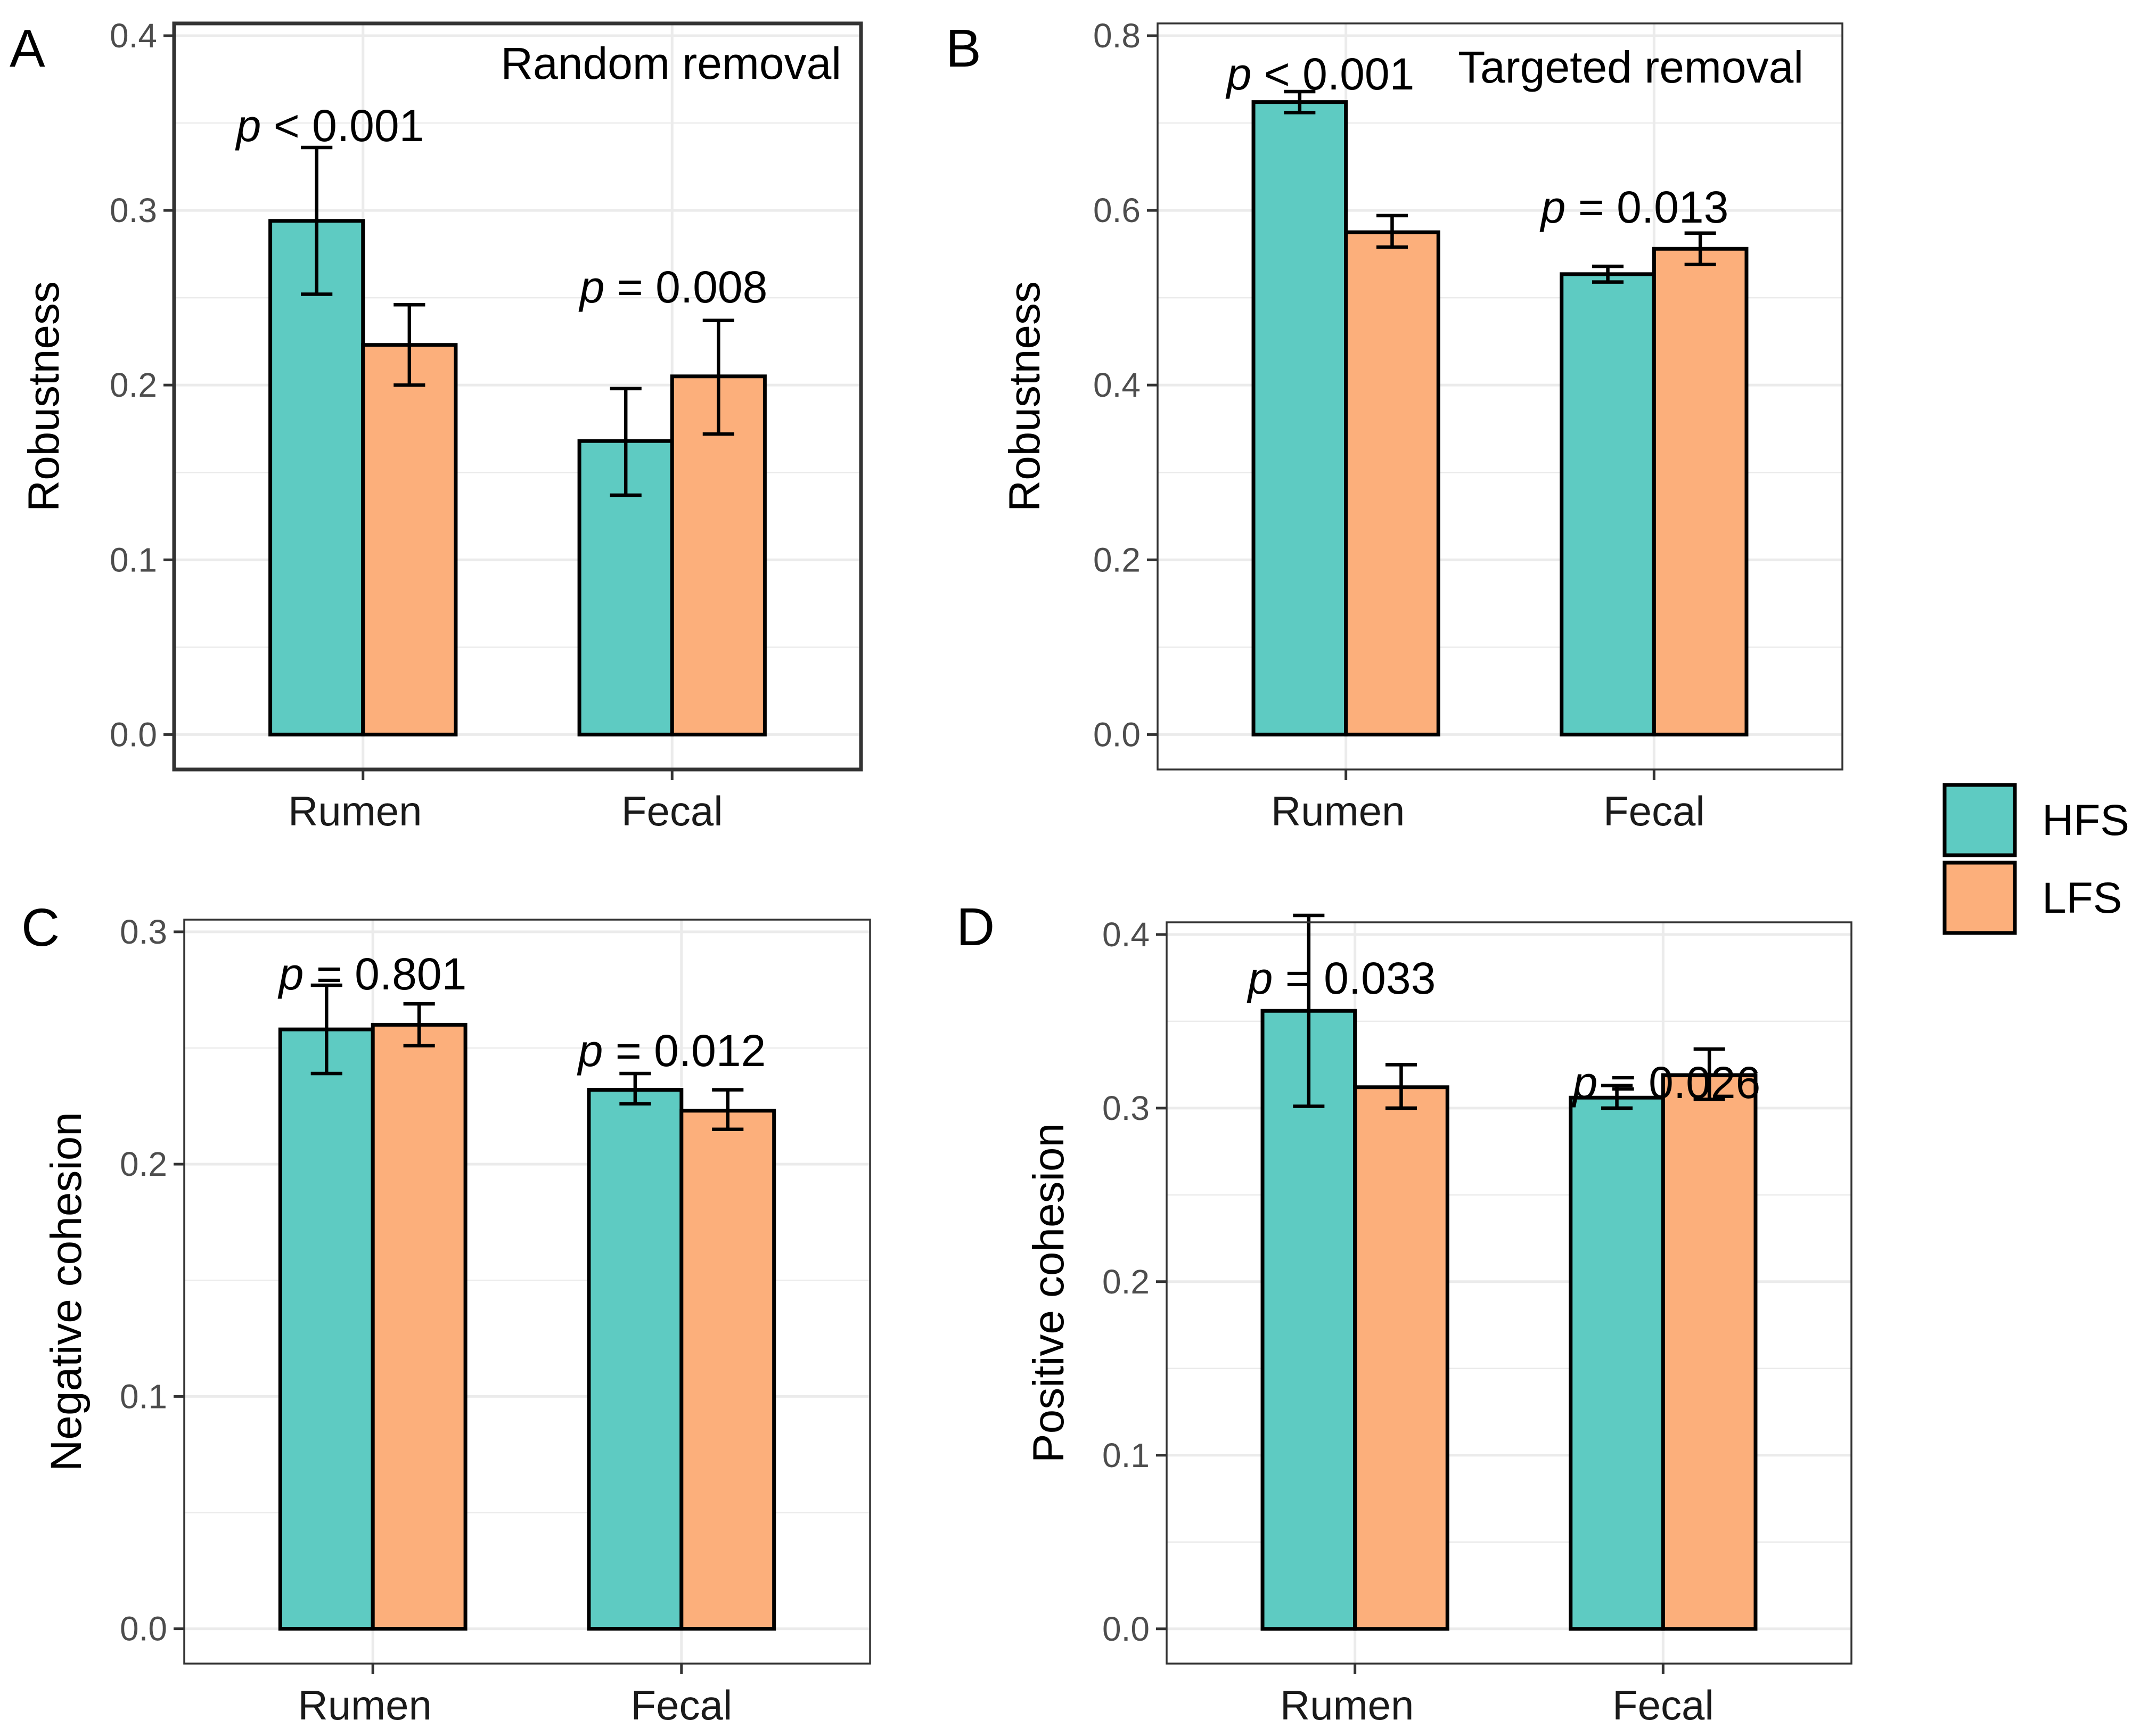 This screenshot has width=2148, height=1736. What do you see at coordinates (2035, 859) in the screenshot?
I see `legend: HFS LFS` at bounding box center [2035, 859].